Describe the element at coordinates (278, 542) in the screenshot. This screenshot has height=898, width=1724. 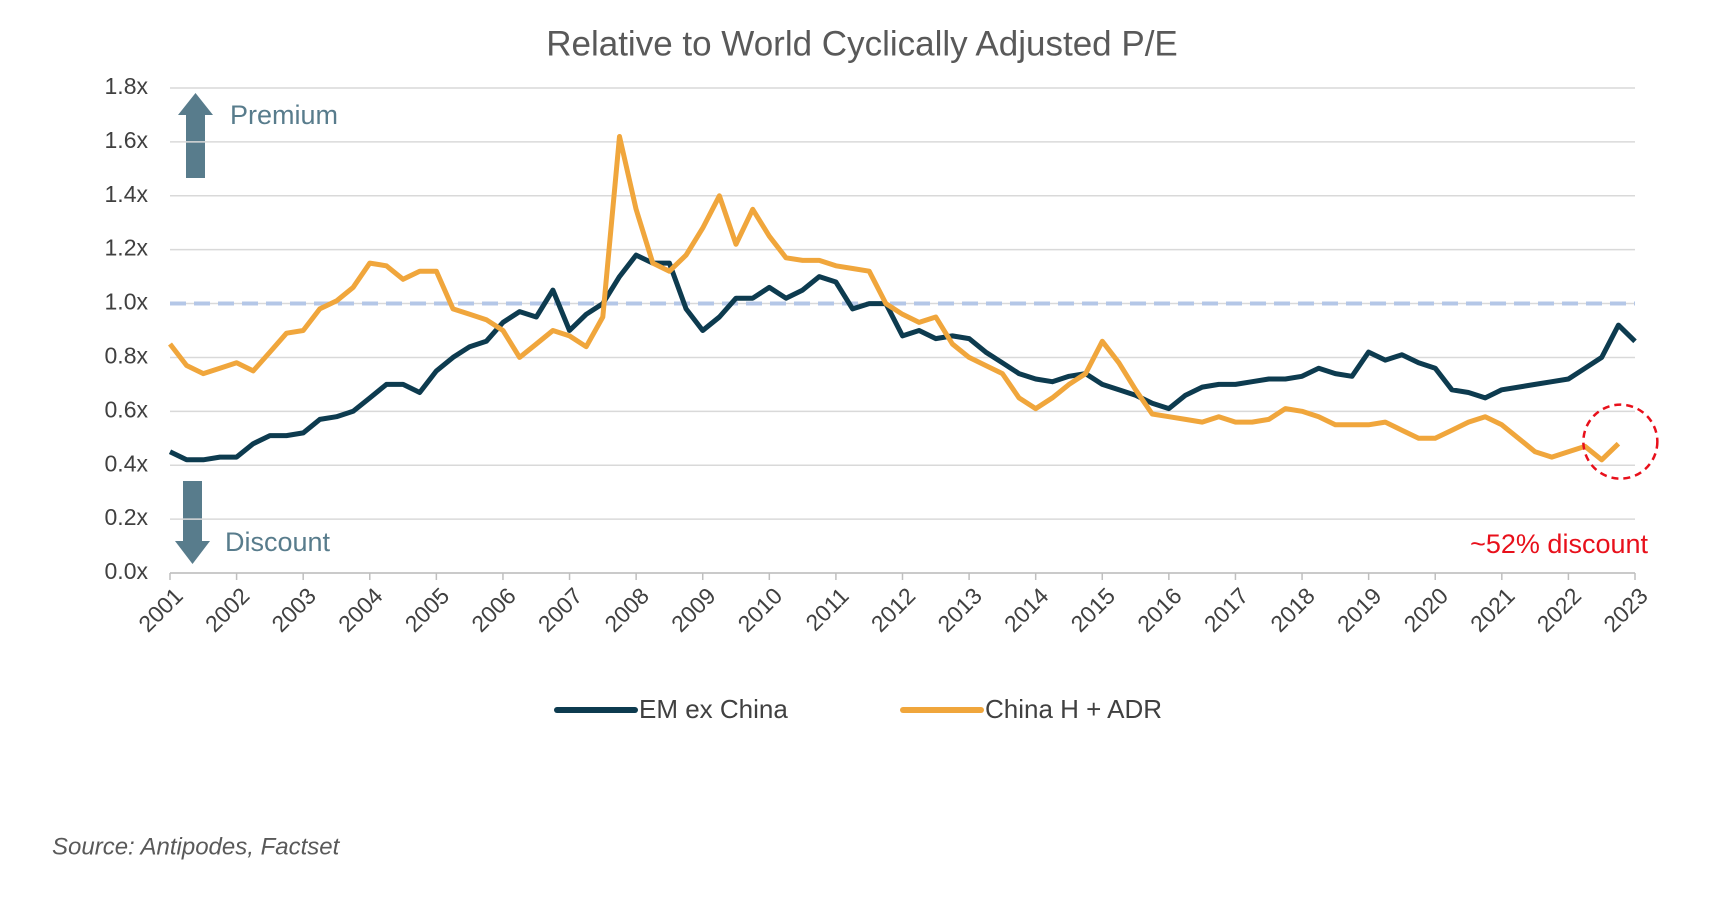
I see `discount-label: Discount` at that location.